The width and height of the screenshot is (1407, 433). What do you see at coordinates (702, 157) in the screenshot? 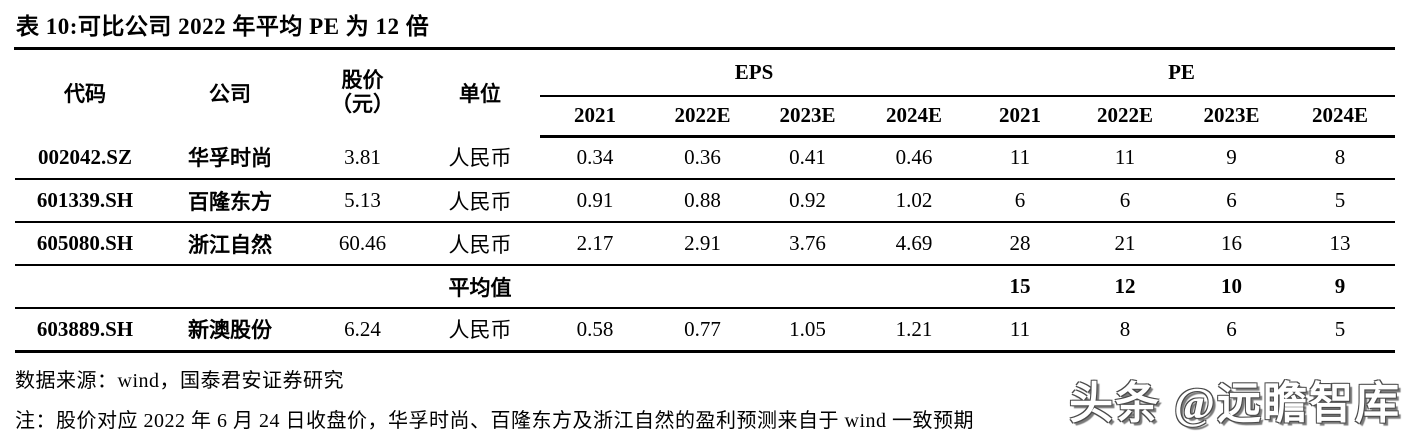
I see `cell-eps-2022e: 0.36` at bounding box center [702, 157].